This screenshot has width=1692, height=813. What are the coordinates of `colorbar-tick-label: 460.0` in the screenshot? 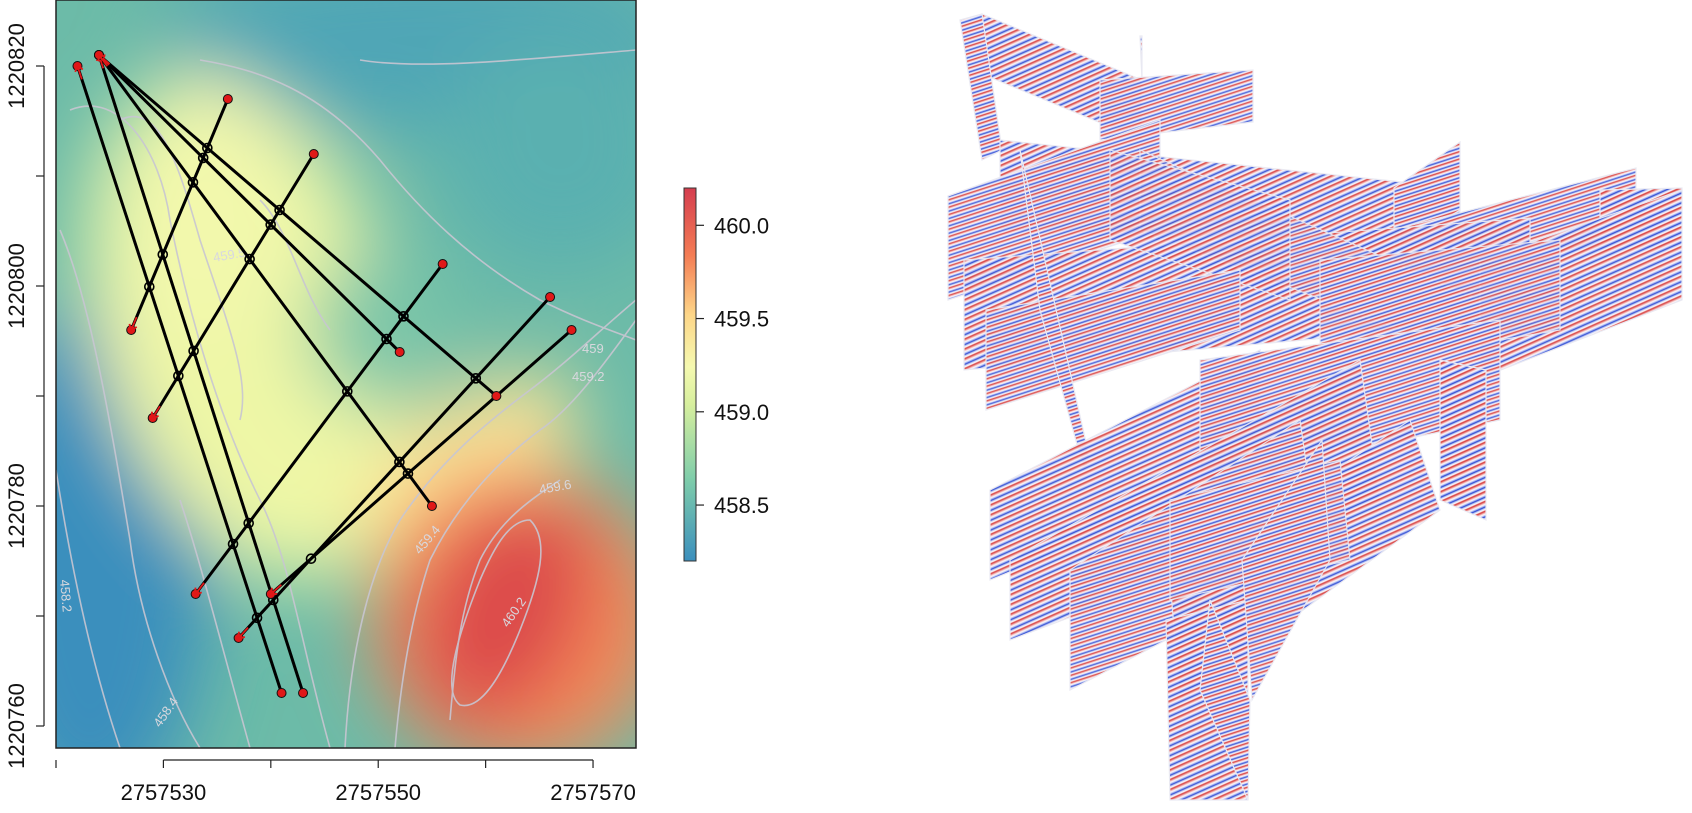 It's located at (741, 225).